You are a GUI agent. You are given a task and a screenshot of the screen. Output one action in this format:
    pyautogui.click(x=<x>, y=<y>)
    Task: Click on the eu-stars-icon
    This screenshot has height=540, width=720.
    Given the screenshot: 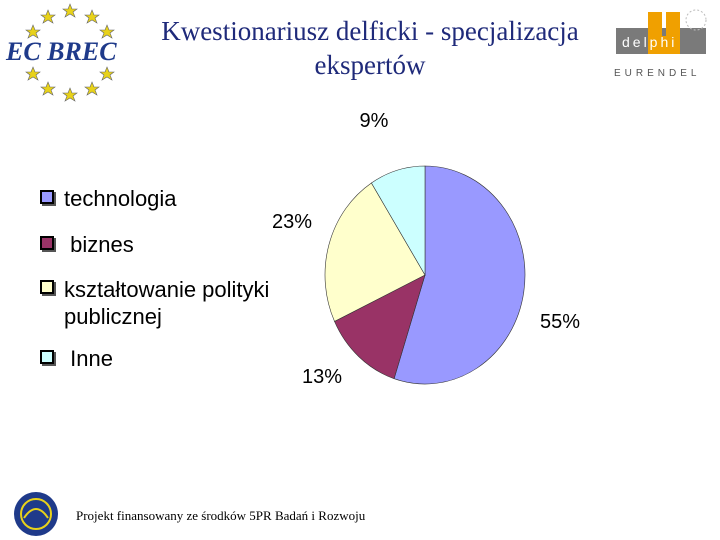 What is the action you would take?
    pyautogui.click(x=70, y=52)
    